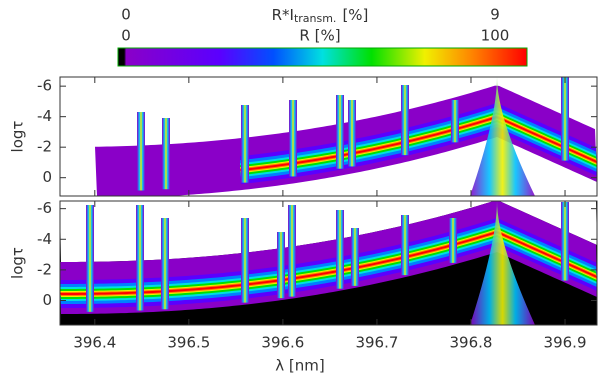 This screenshot has height=380, width=600. I want to click on x-tick-label: 396.5, so click(188, 343).